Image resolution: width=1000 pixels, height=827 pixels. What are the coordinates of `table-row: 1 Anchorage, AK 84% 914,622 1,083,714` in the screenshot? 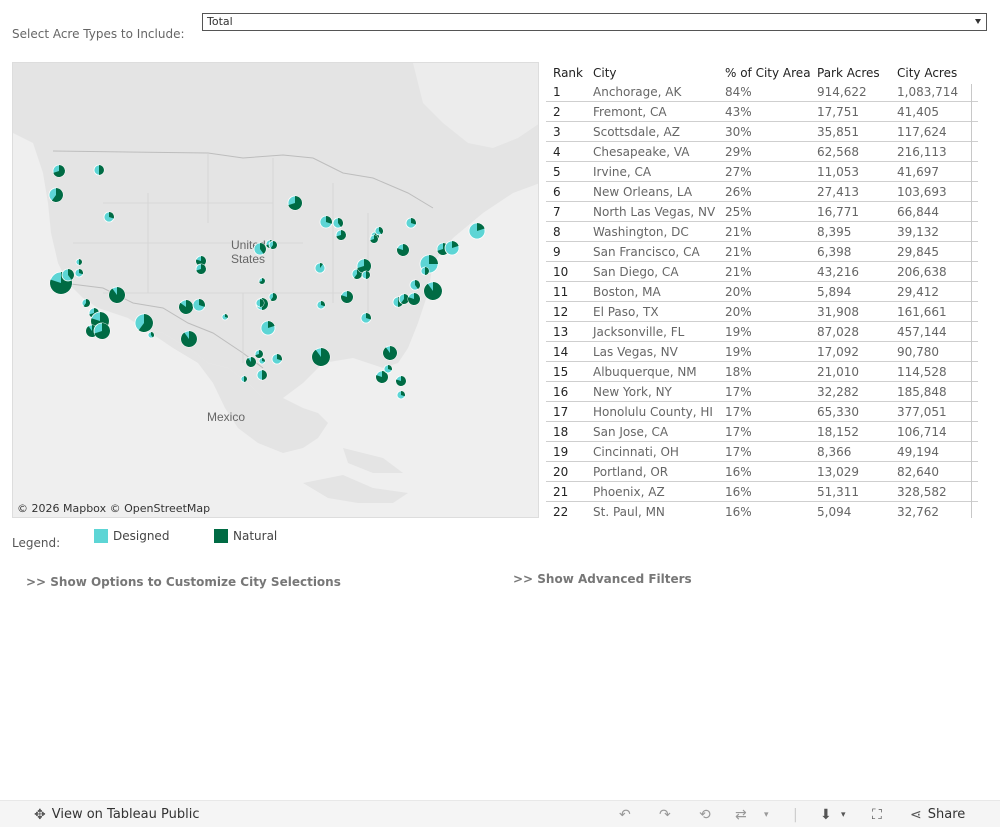 It's located at (762, 92).